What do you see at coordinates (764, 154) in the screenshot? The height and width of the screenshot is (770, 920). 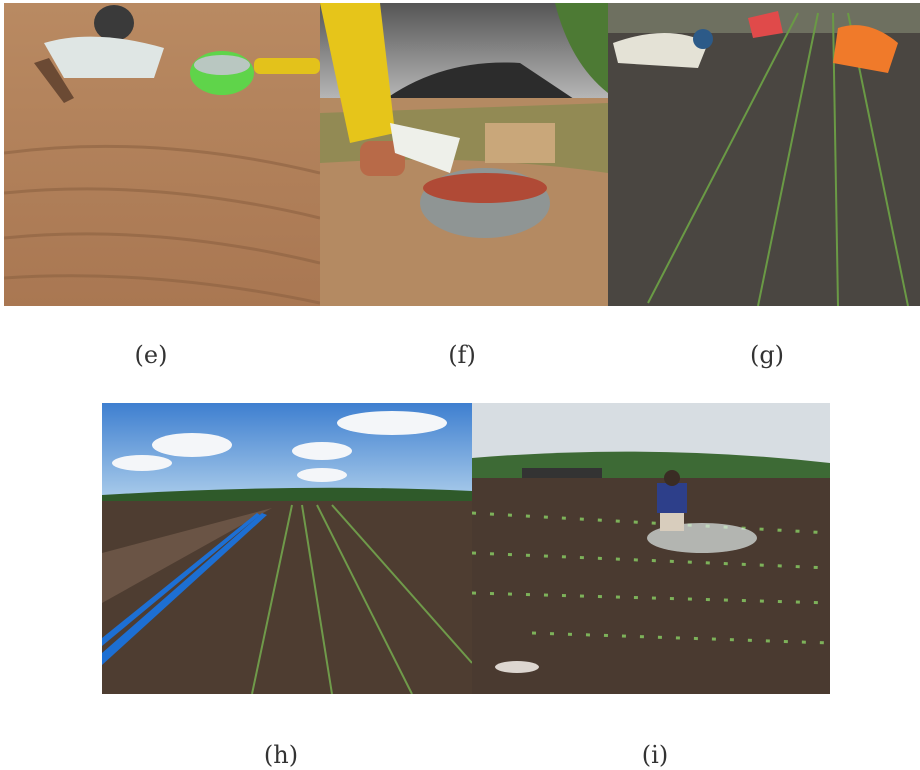 I see `photo-planting-rows` at bounding box center [764, 154].